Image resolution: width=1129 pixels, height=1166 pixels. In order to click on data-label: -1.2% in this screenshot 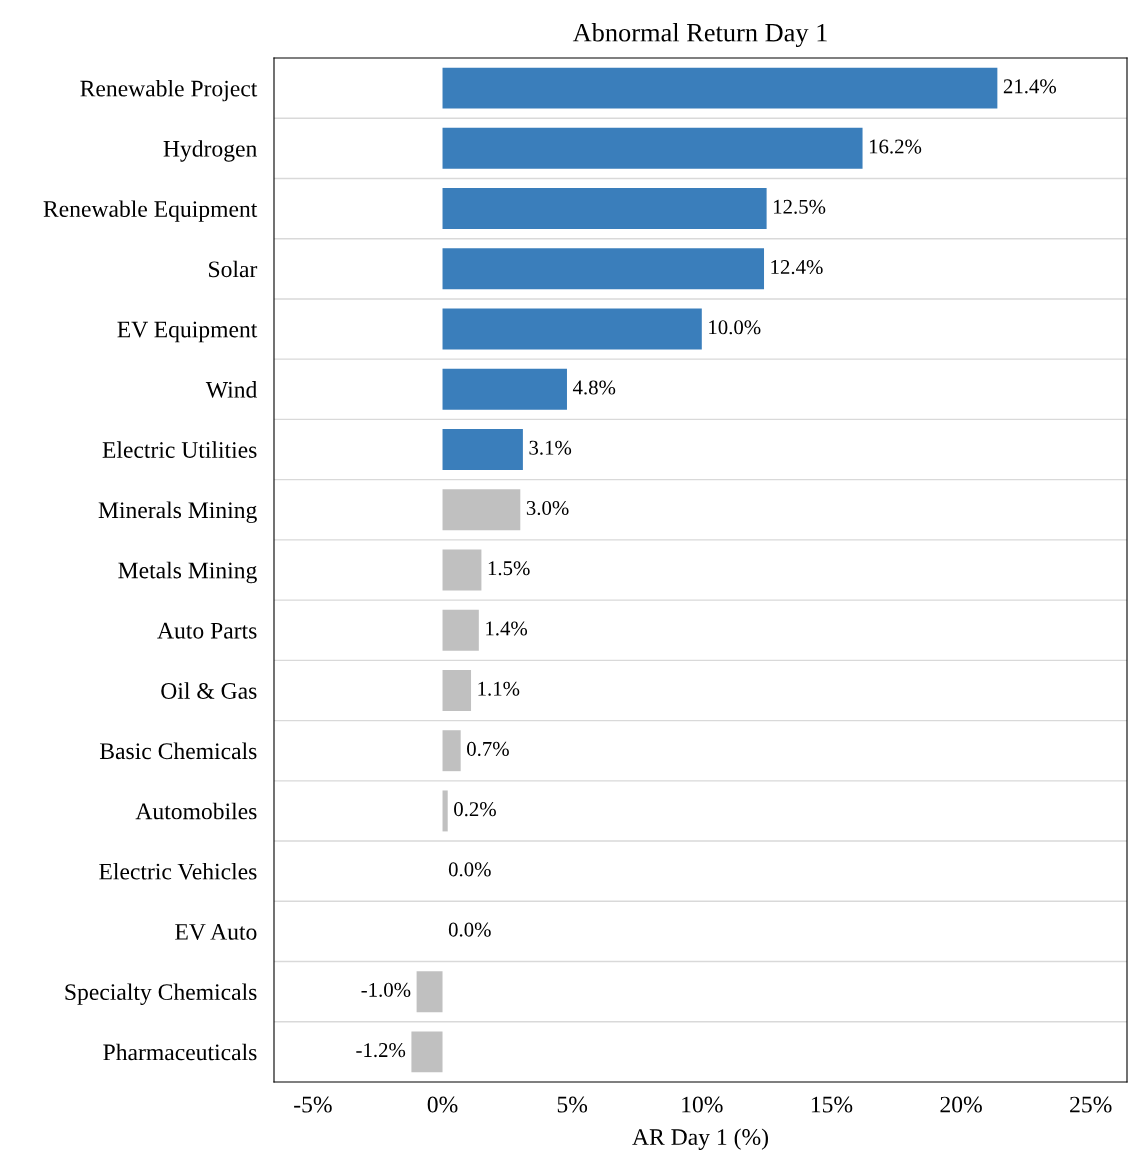, I will do `click(381, 1050)`.